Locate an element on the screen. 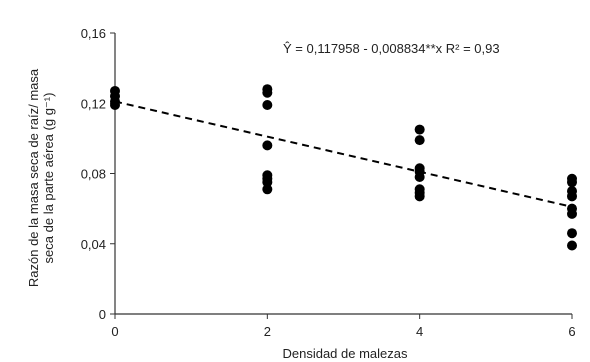 The image size is (590, 362). x-tick-label: 4 is located at coordinates (419, 331).